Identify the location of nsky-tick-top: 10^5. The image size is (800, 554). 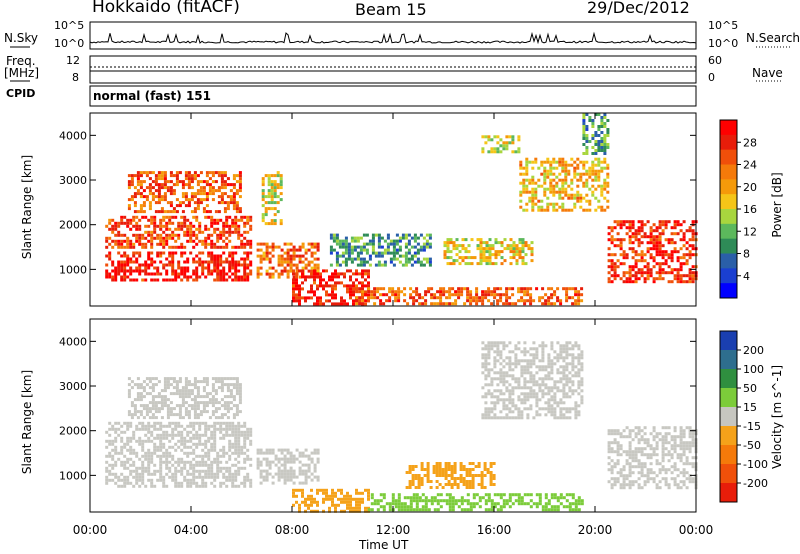
(69, 25).